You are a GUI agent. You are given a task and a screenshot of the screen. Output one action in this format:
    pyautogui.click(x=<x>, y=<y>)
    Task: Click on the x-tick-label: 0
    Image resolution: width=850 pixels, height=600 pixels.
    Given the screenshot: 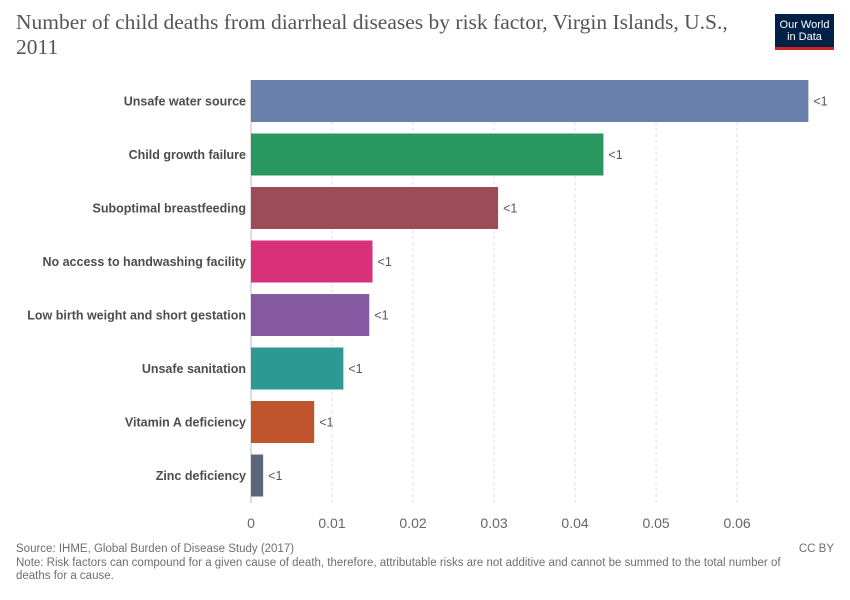 What is the action you would take?
    pyautogui.click(x=251, y=523)
    